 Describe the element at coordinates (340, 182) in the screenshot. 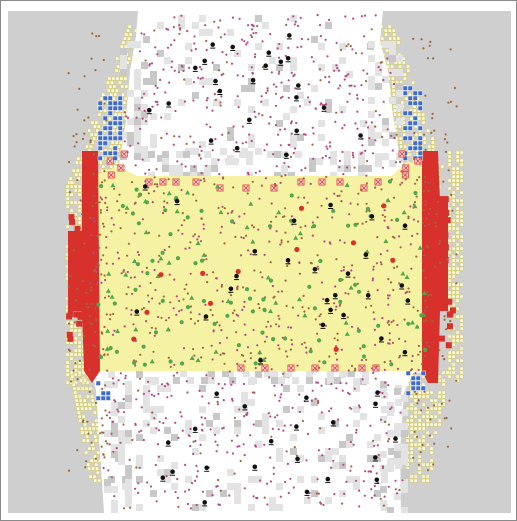

I see `wall-marker-cross` at that location.